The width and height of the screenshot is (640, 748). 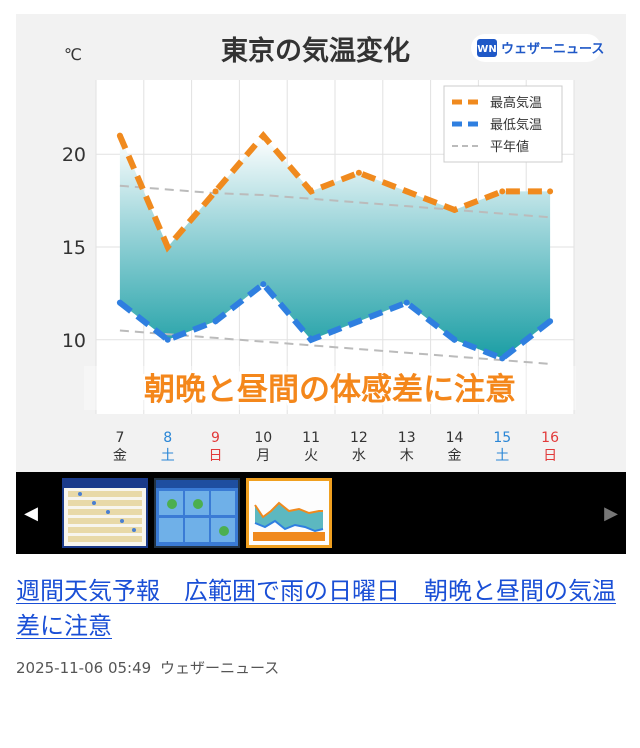 What do you see at coordinates (335, 320) in the screenshot?
I see `series-line-min` at bounding box center [335, 320].